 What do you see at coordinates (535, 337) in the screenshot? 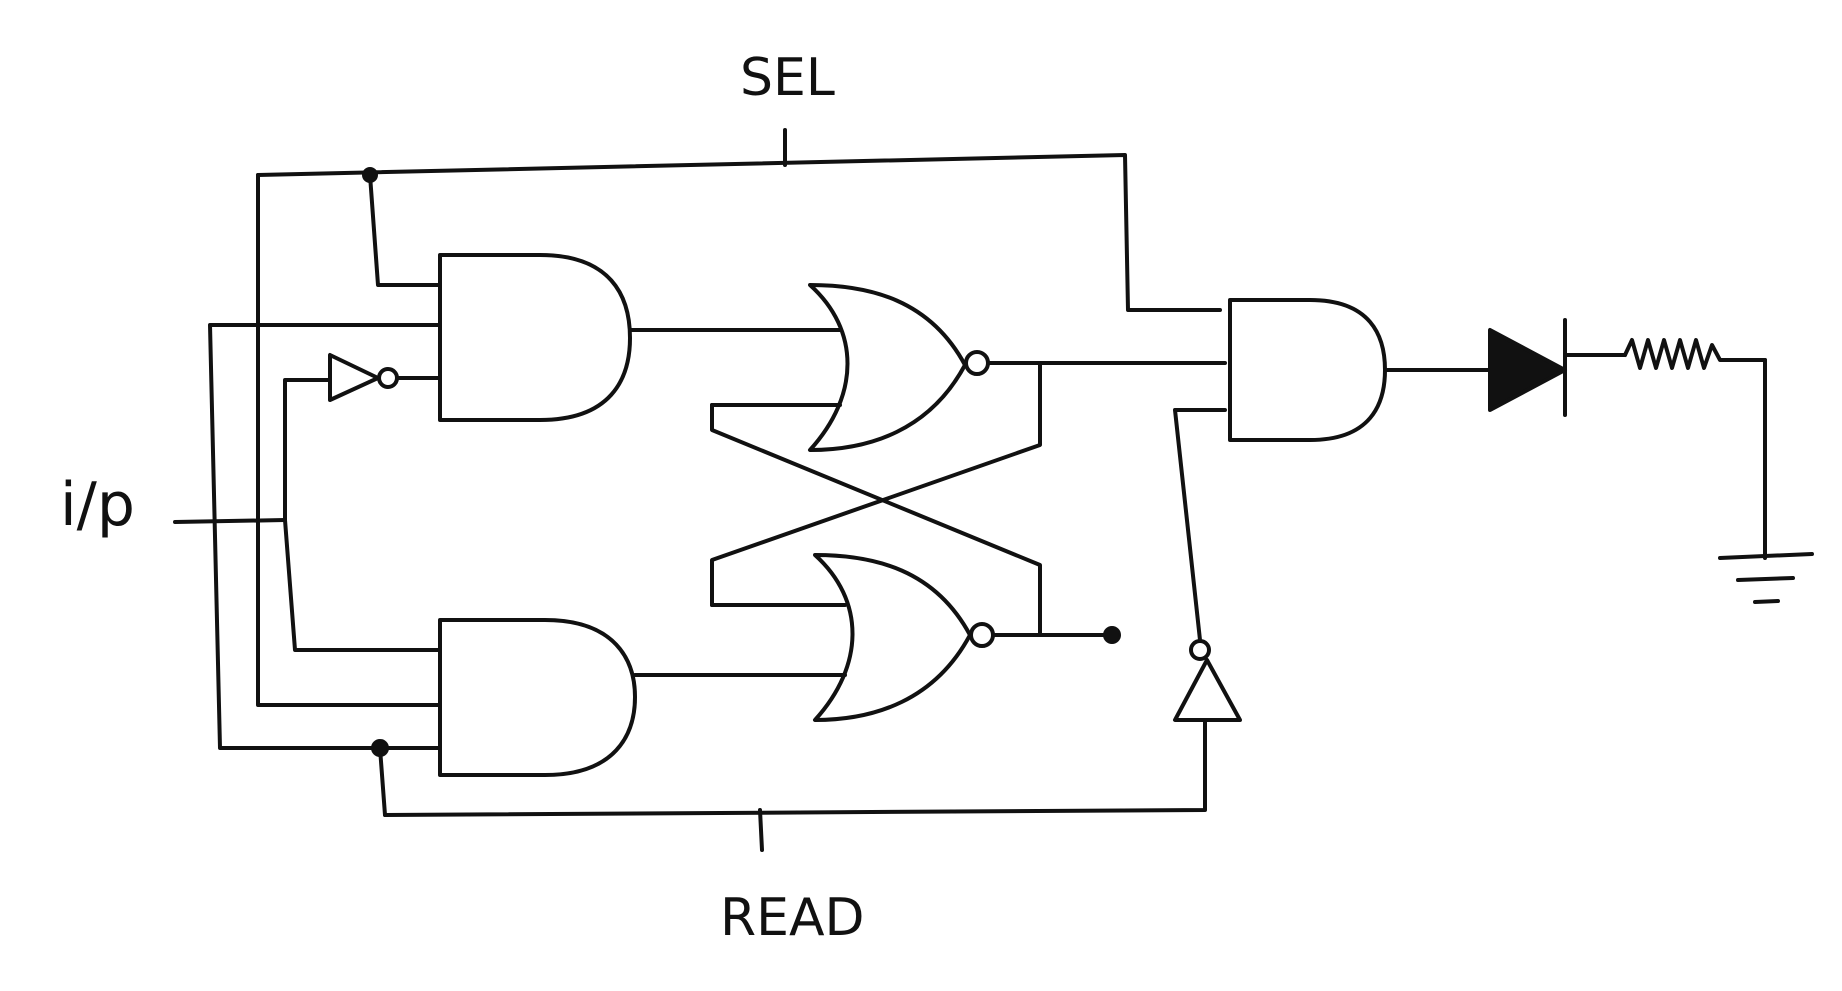
I see `and-gate-top` at bounding box center [535, 337].